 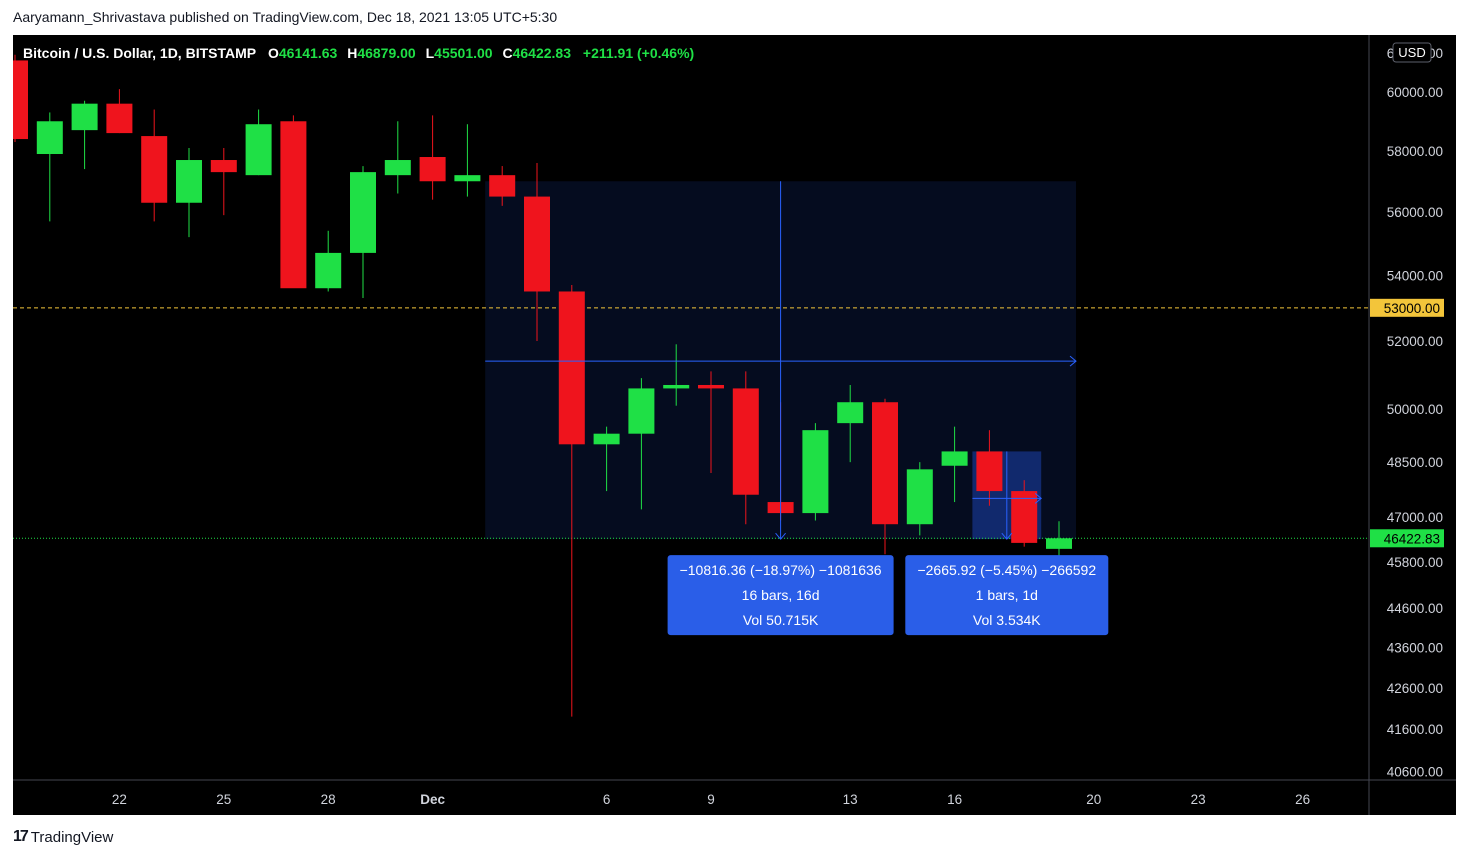 I want to click on x-tick-label: 26, so click(x=1302, y=799).